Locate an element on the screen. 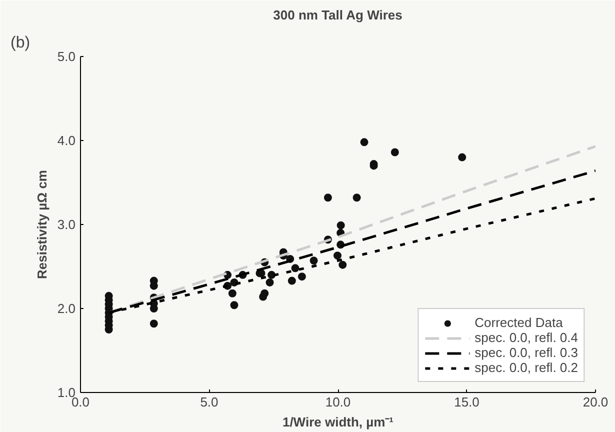 This screenshot has width=615, height=432. y-tick-label: 4.0 is located at coordinates (66, 140).